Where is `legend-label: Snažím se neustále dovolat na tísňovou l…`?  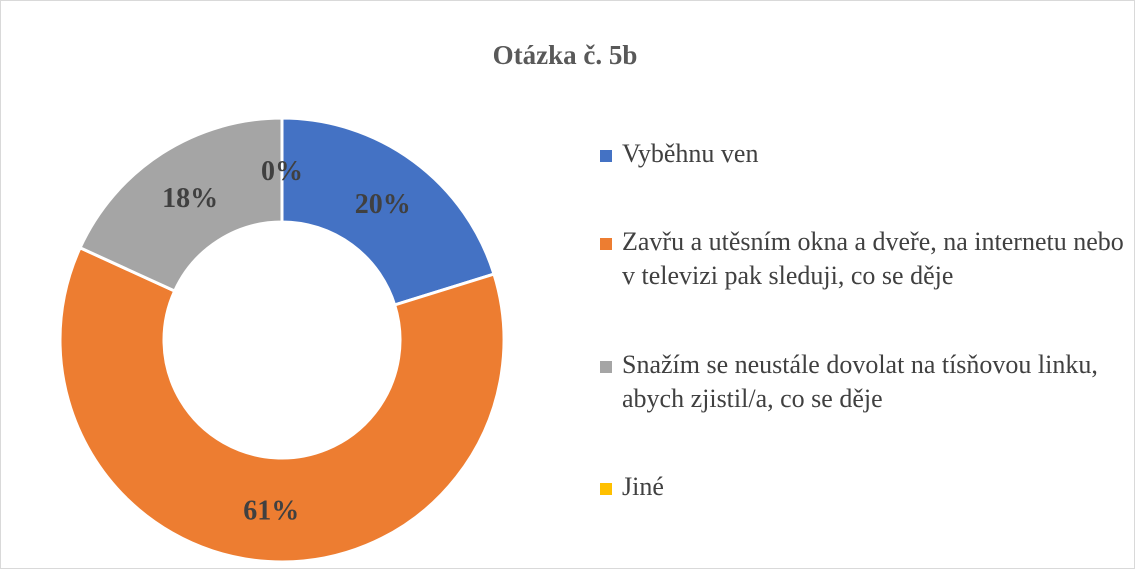 legend-label: Snažím se neustále dovolat na tísňovou l… is located at coordinates (860, 381).